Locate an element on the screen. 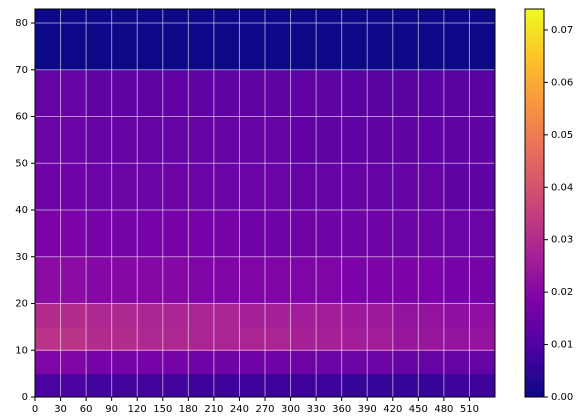 The image size is (577, 418). y-tick-label: 80 is located at coordinates (21, 23).